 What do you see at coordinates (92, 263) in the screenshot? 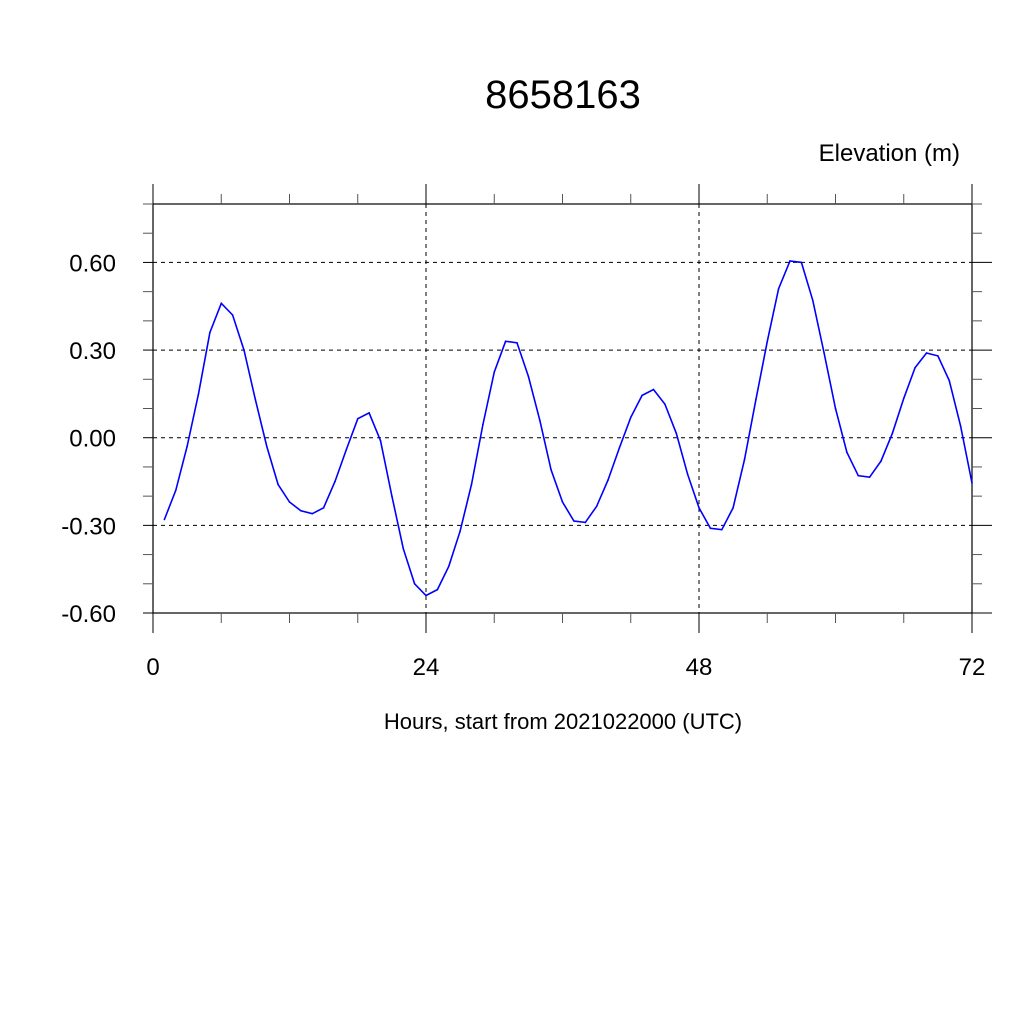
I see `y-tick-label: 0.60` at bounding box center [92, 263].